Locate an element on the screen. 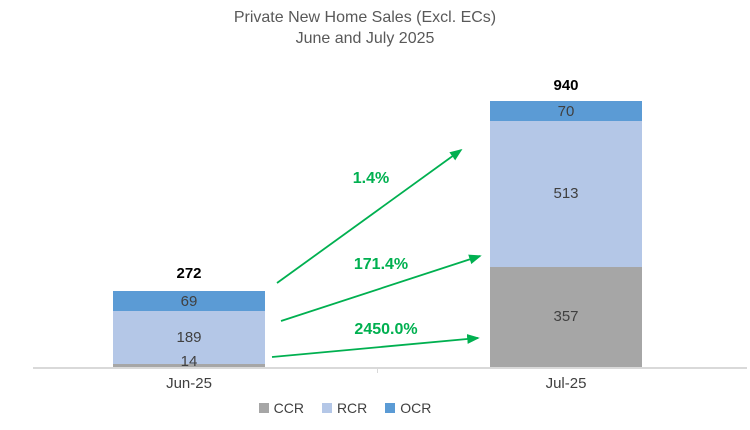 The image size is (750, 430). chart-title-line1: Private New Home Sales (Excl. ECs) is located at coordinates (365, 17).